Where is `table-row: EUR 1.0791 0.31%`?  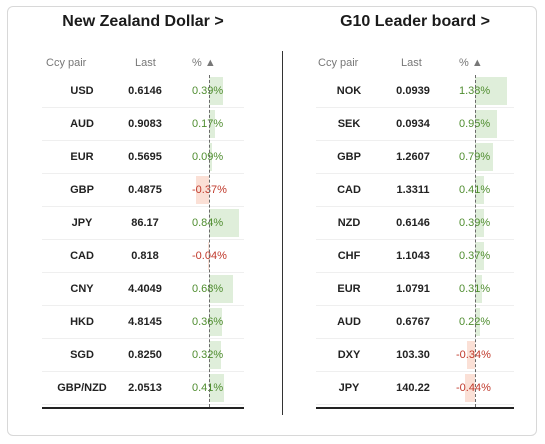 table-row: EUR 1.0791 0.31% is located at coordinates (415, 289).